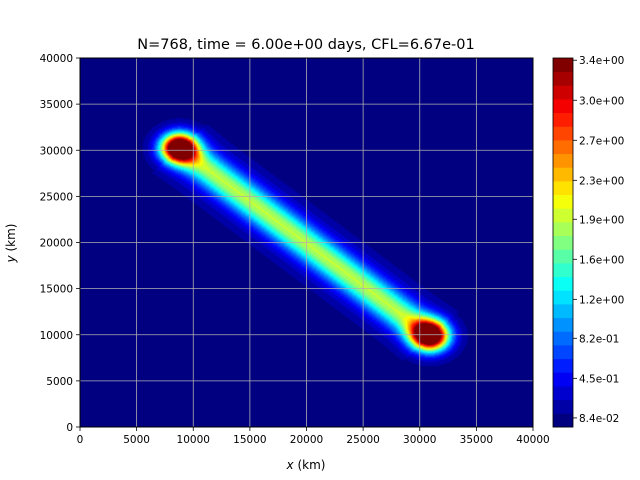  I want to click on y-tick-label: 15000, so click(56, 290).